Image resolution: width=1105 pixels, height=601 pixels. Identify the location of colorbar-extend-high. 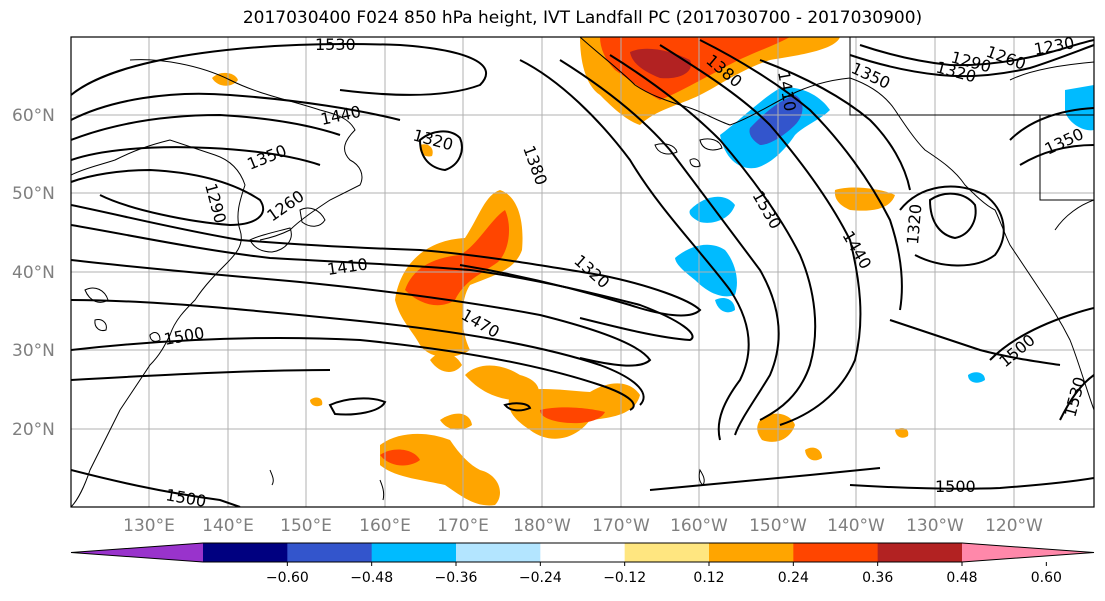
(1028, 552).